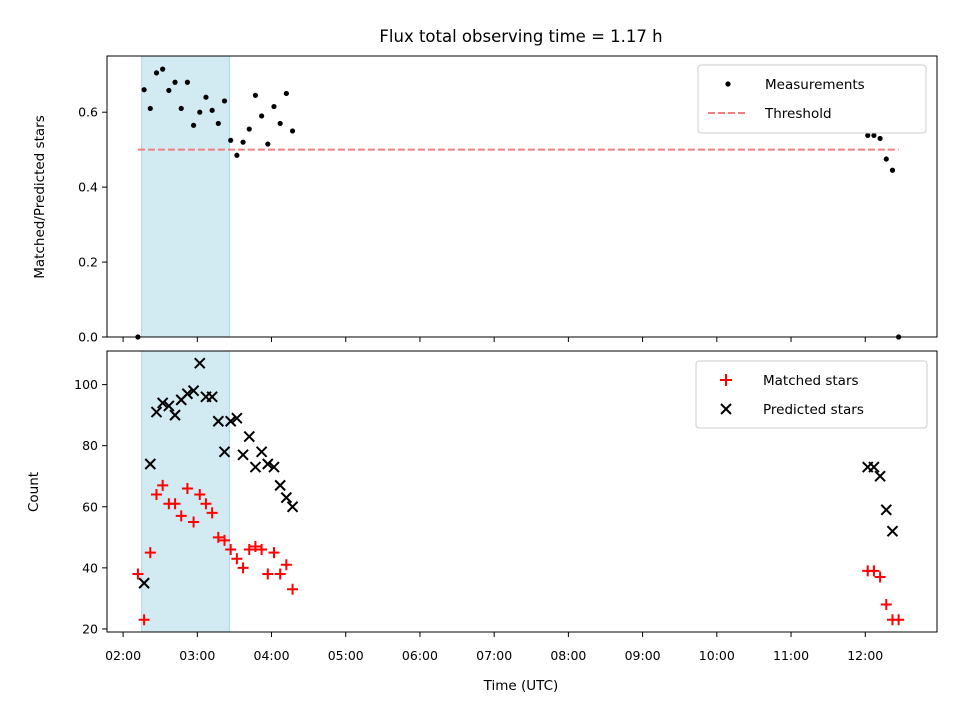  What do you see at coordinates (717, 655) in the screenshot?
I see `x-tick-label: 10:00` at bounding box center [717, 655].